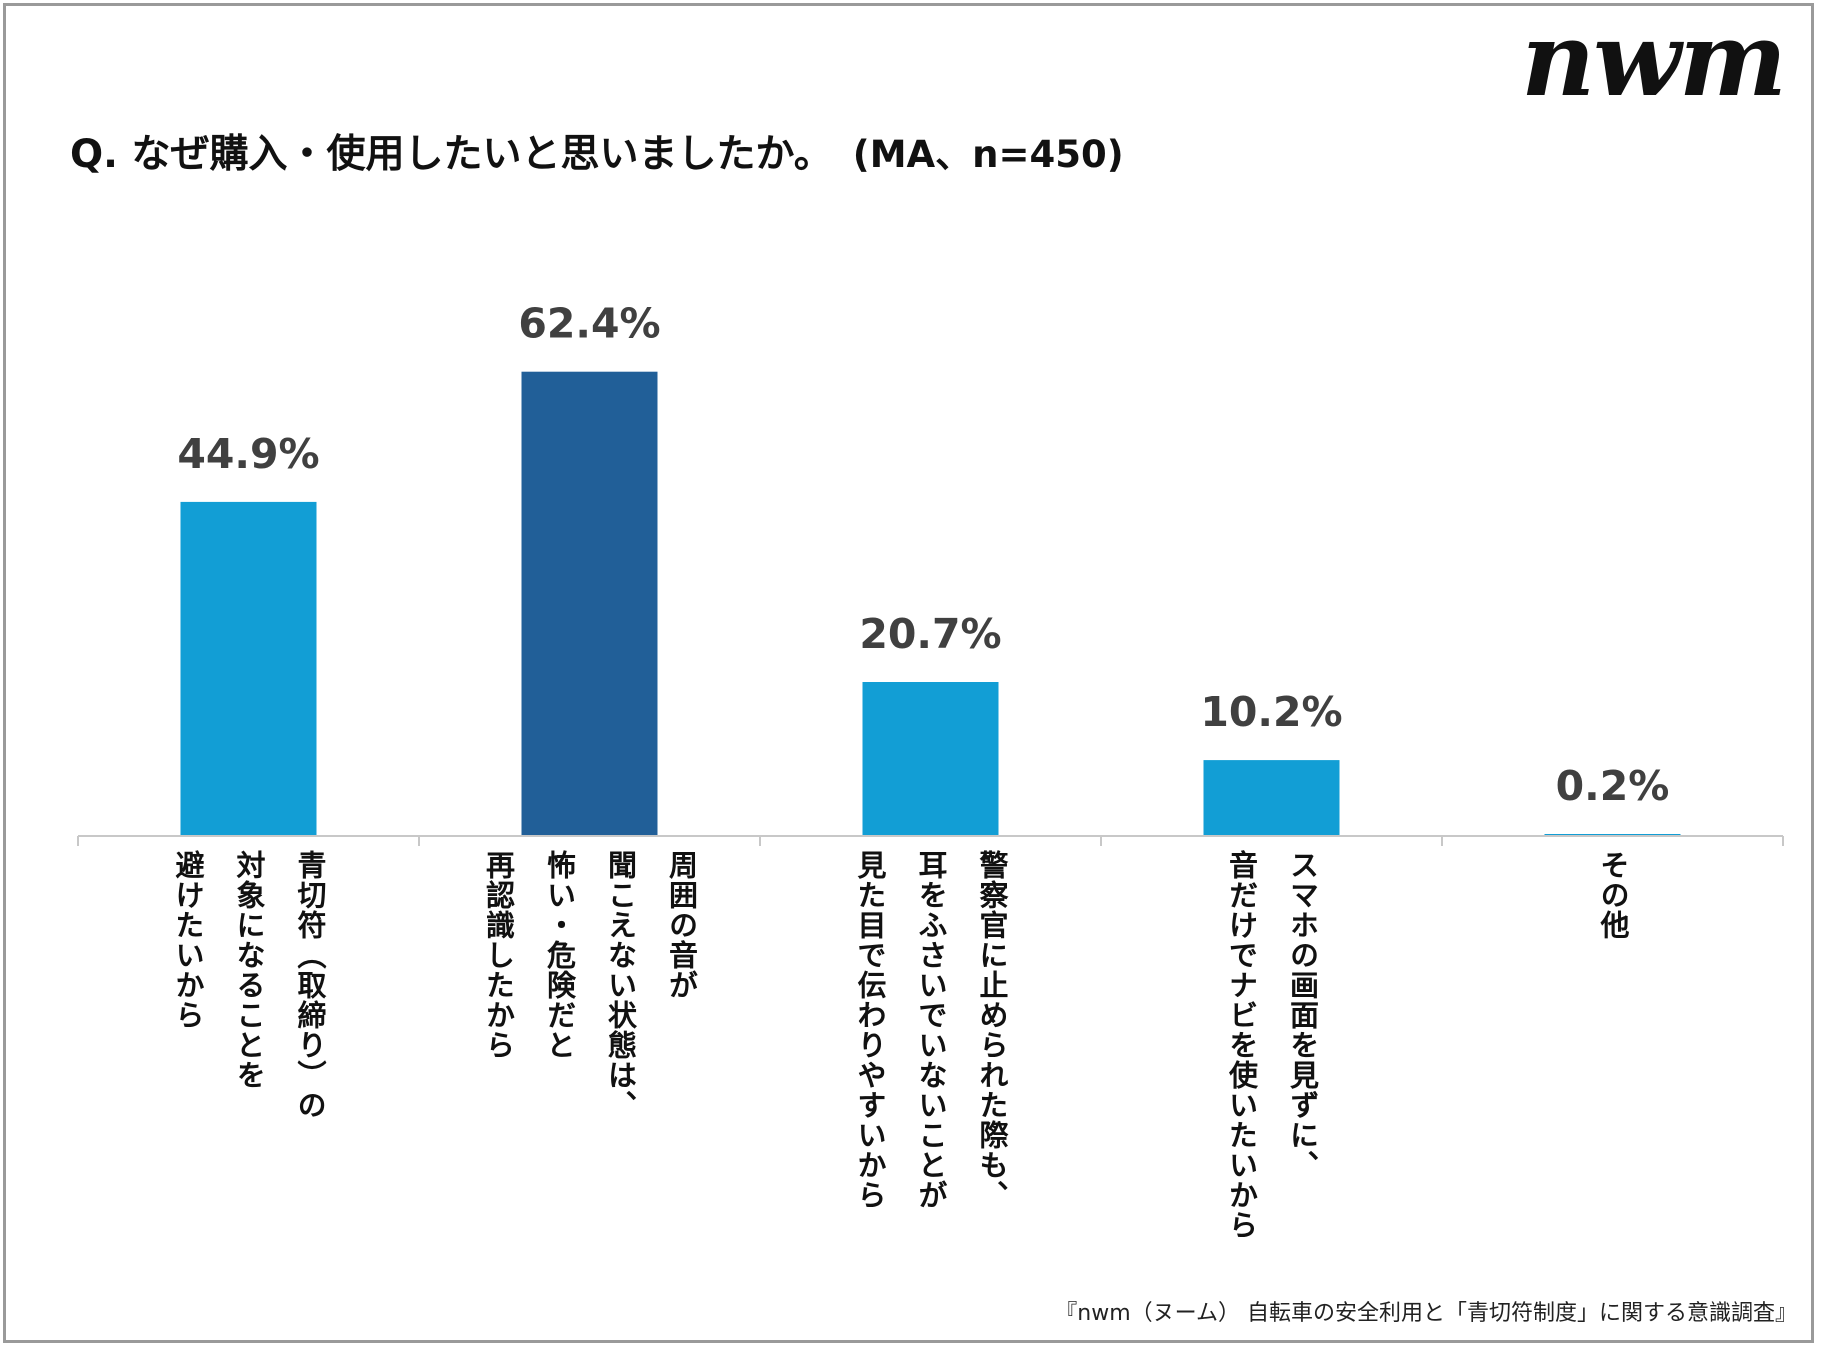 Image resolution: width=1821 pixels, height=1350 pixels. Describe the element at coordinates (988, 154) in the screenshot. I see `sample-info: (MA、n=450)` at that location.